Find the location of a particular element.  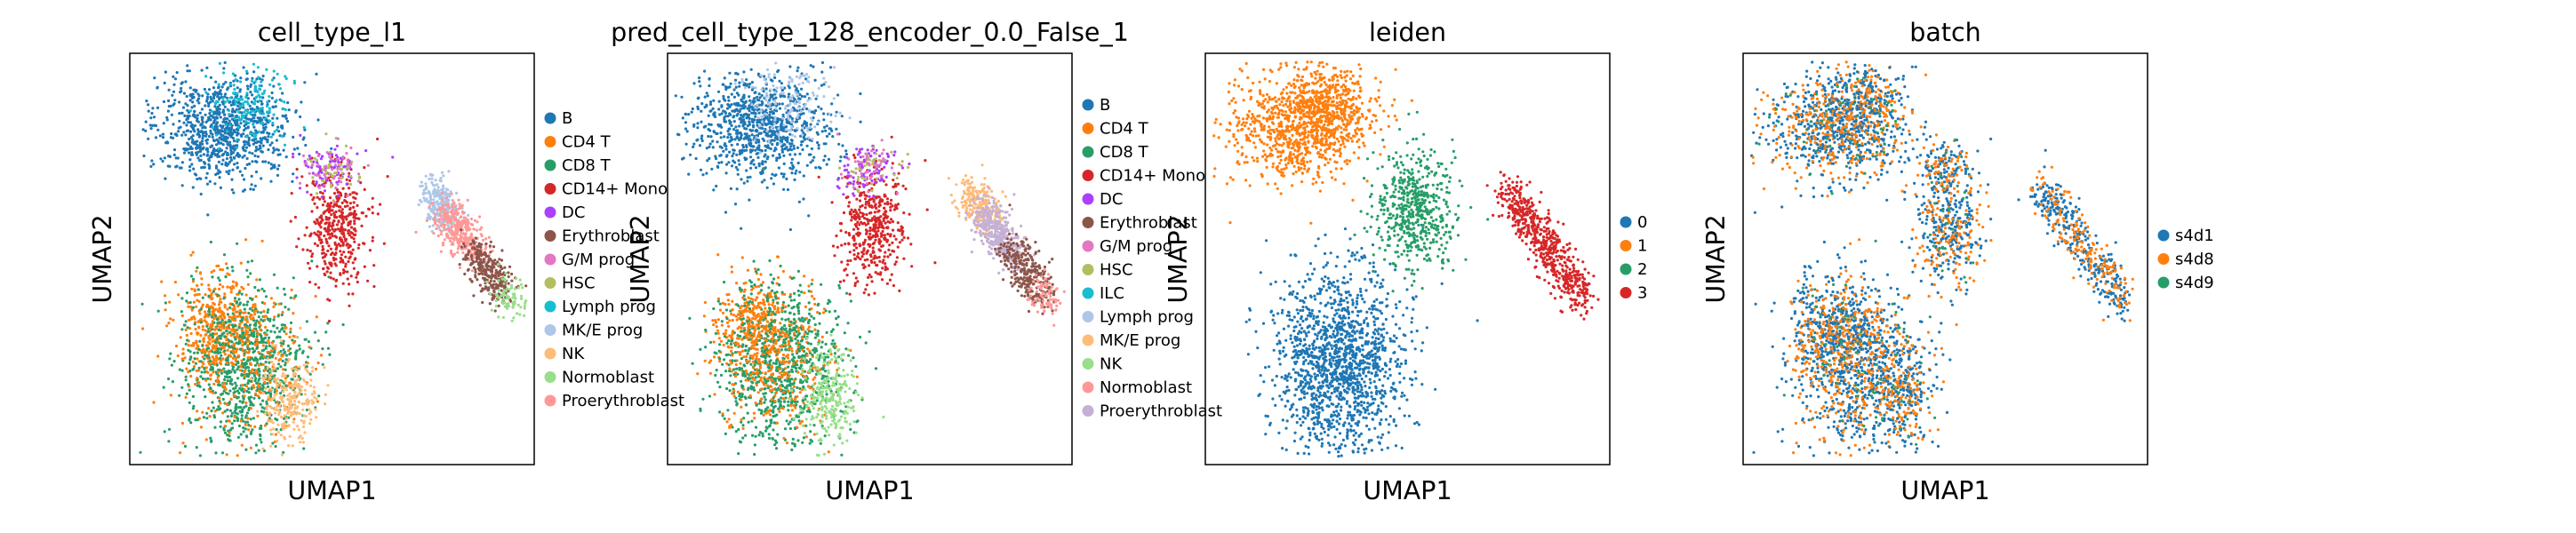

legend-label: MK/E prog is located at coordinates (602, 331).